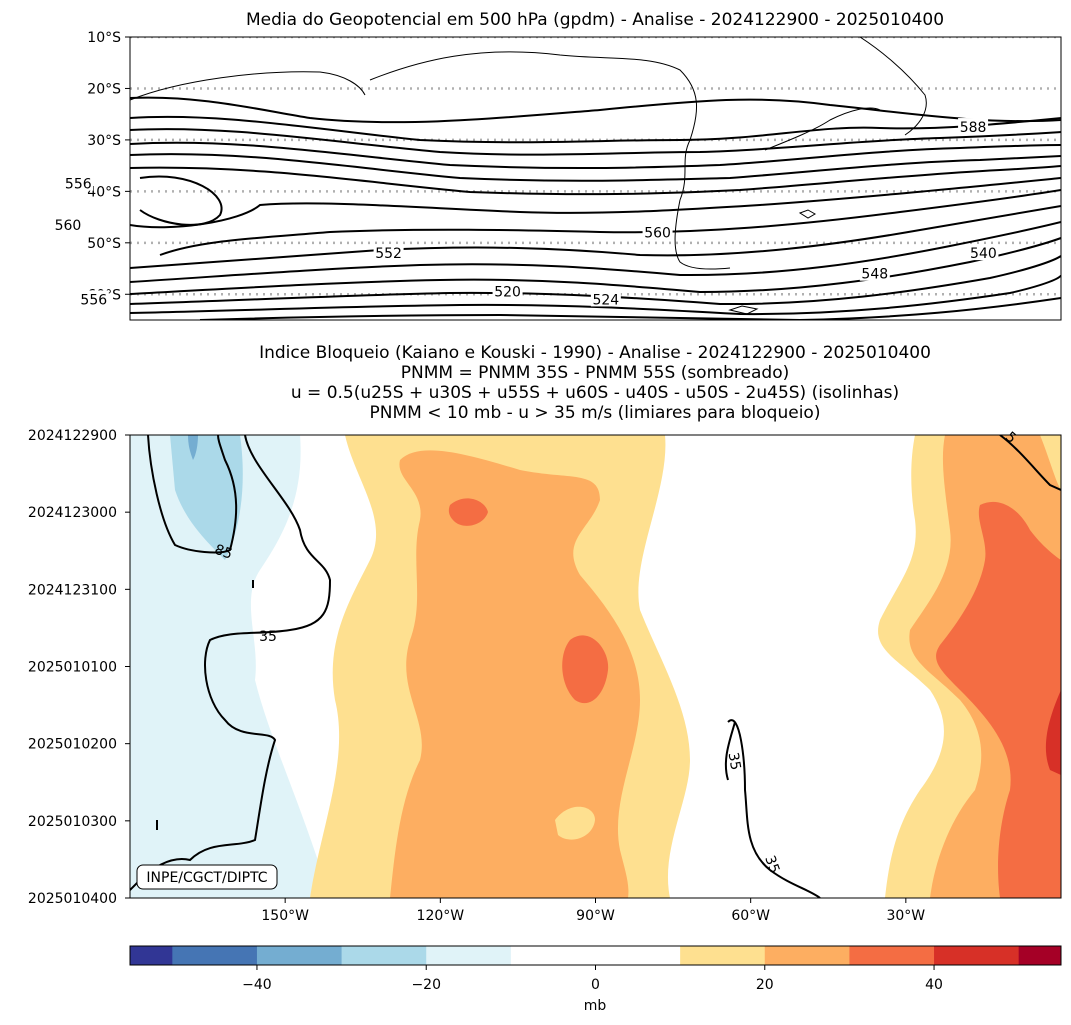  What do you see at coordinates (765, 985) in the screenshot?
I see `colorbar-tick-label: 20` at bounding box center [765, 985].